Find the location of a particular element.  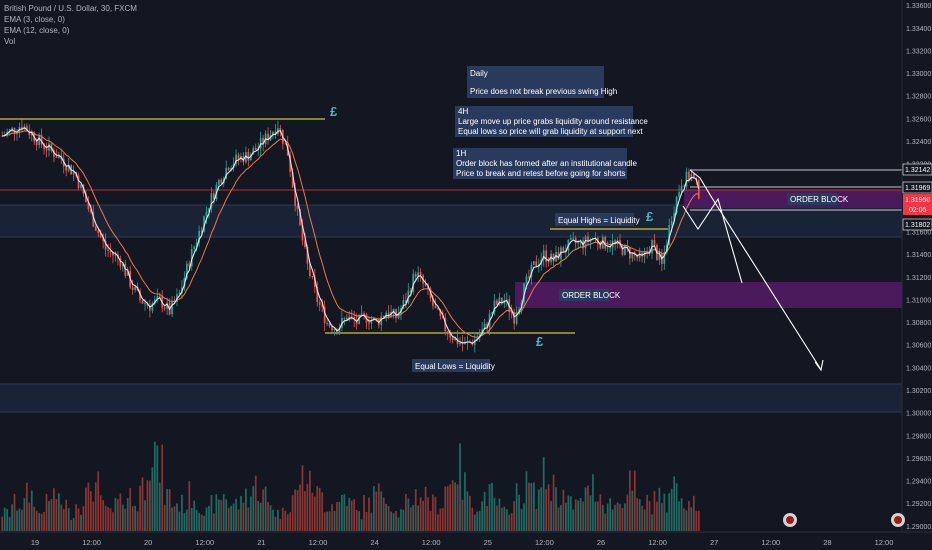

time-tick-label: 20 is located at coordinates (148, 542).